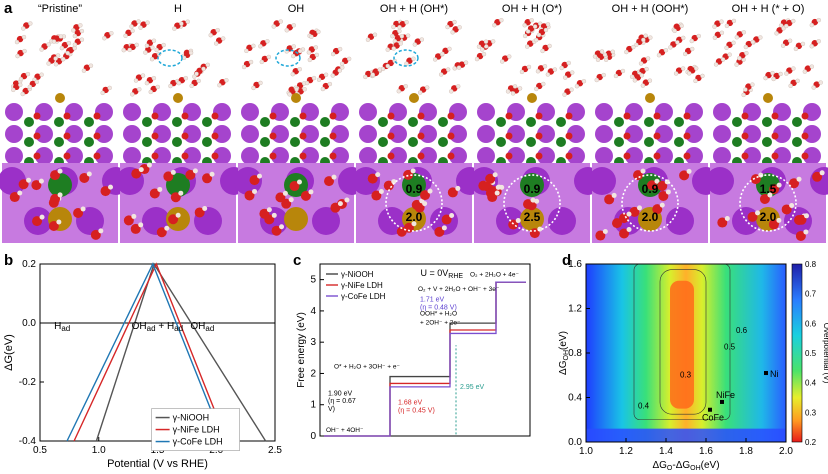 Image resolution: width=828 pixels, height=474 pixels. I want to click on contour-label: 0.6, so click(742, 330).